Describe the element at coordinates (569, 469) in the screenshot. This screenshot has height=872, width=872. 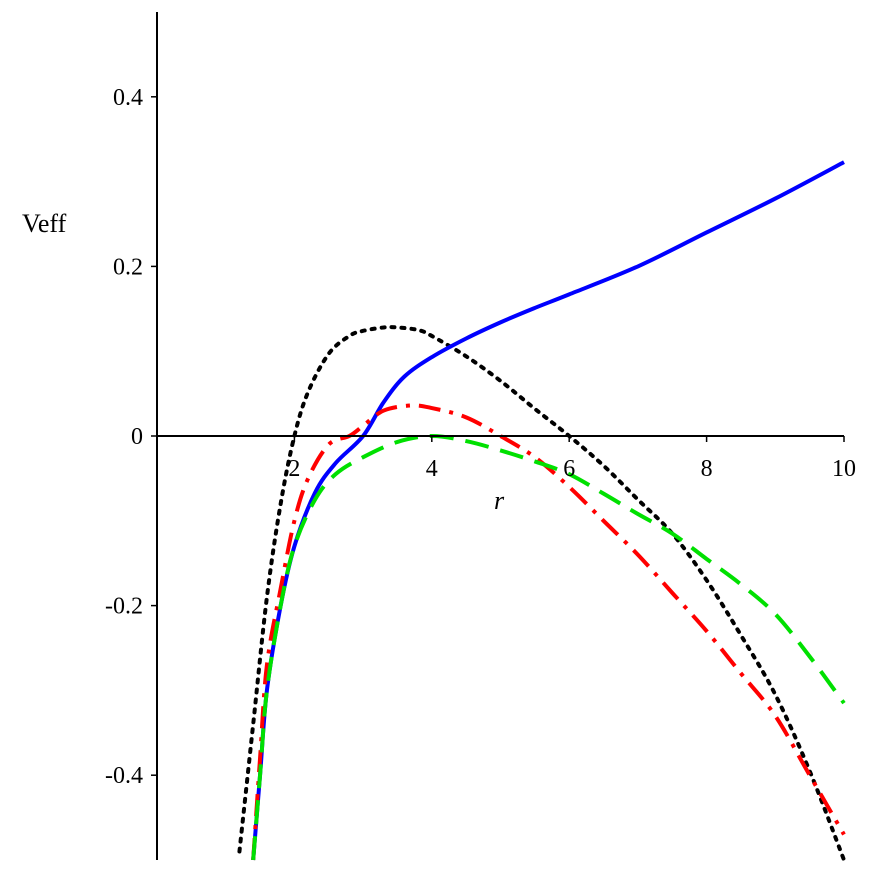
I see `x-tick-label: 6` at that location.